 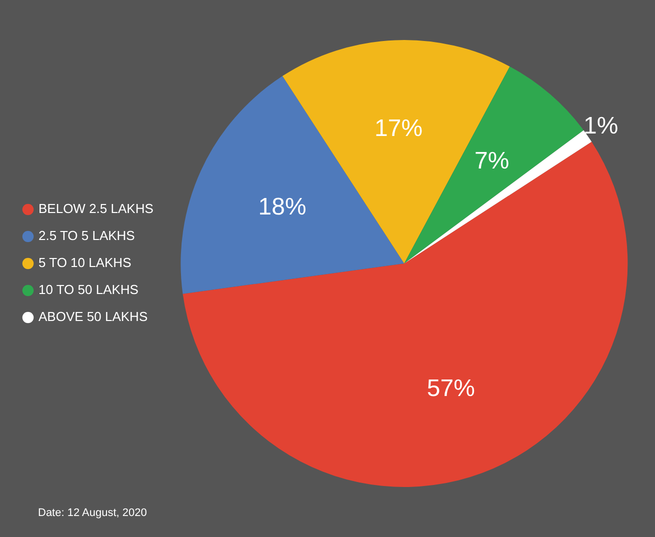 I want to click on data-label: 7%, so click(x=492, y=161).